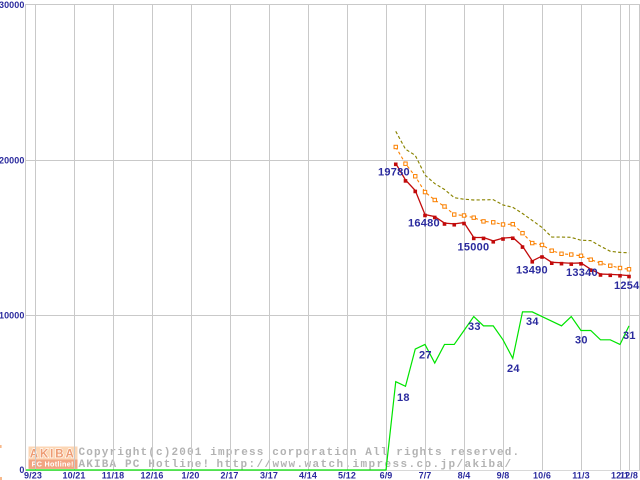 Image resolution: width=640 pixels, height=480 pixels. I want to click on svg-text: 12540, so click(627, 286).